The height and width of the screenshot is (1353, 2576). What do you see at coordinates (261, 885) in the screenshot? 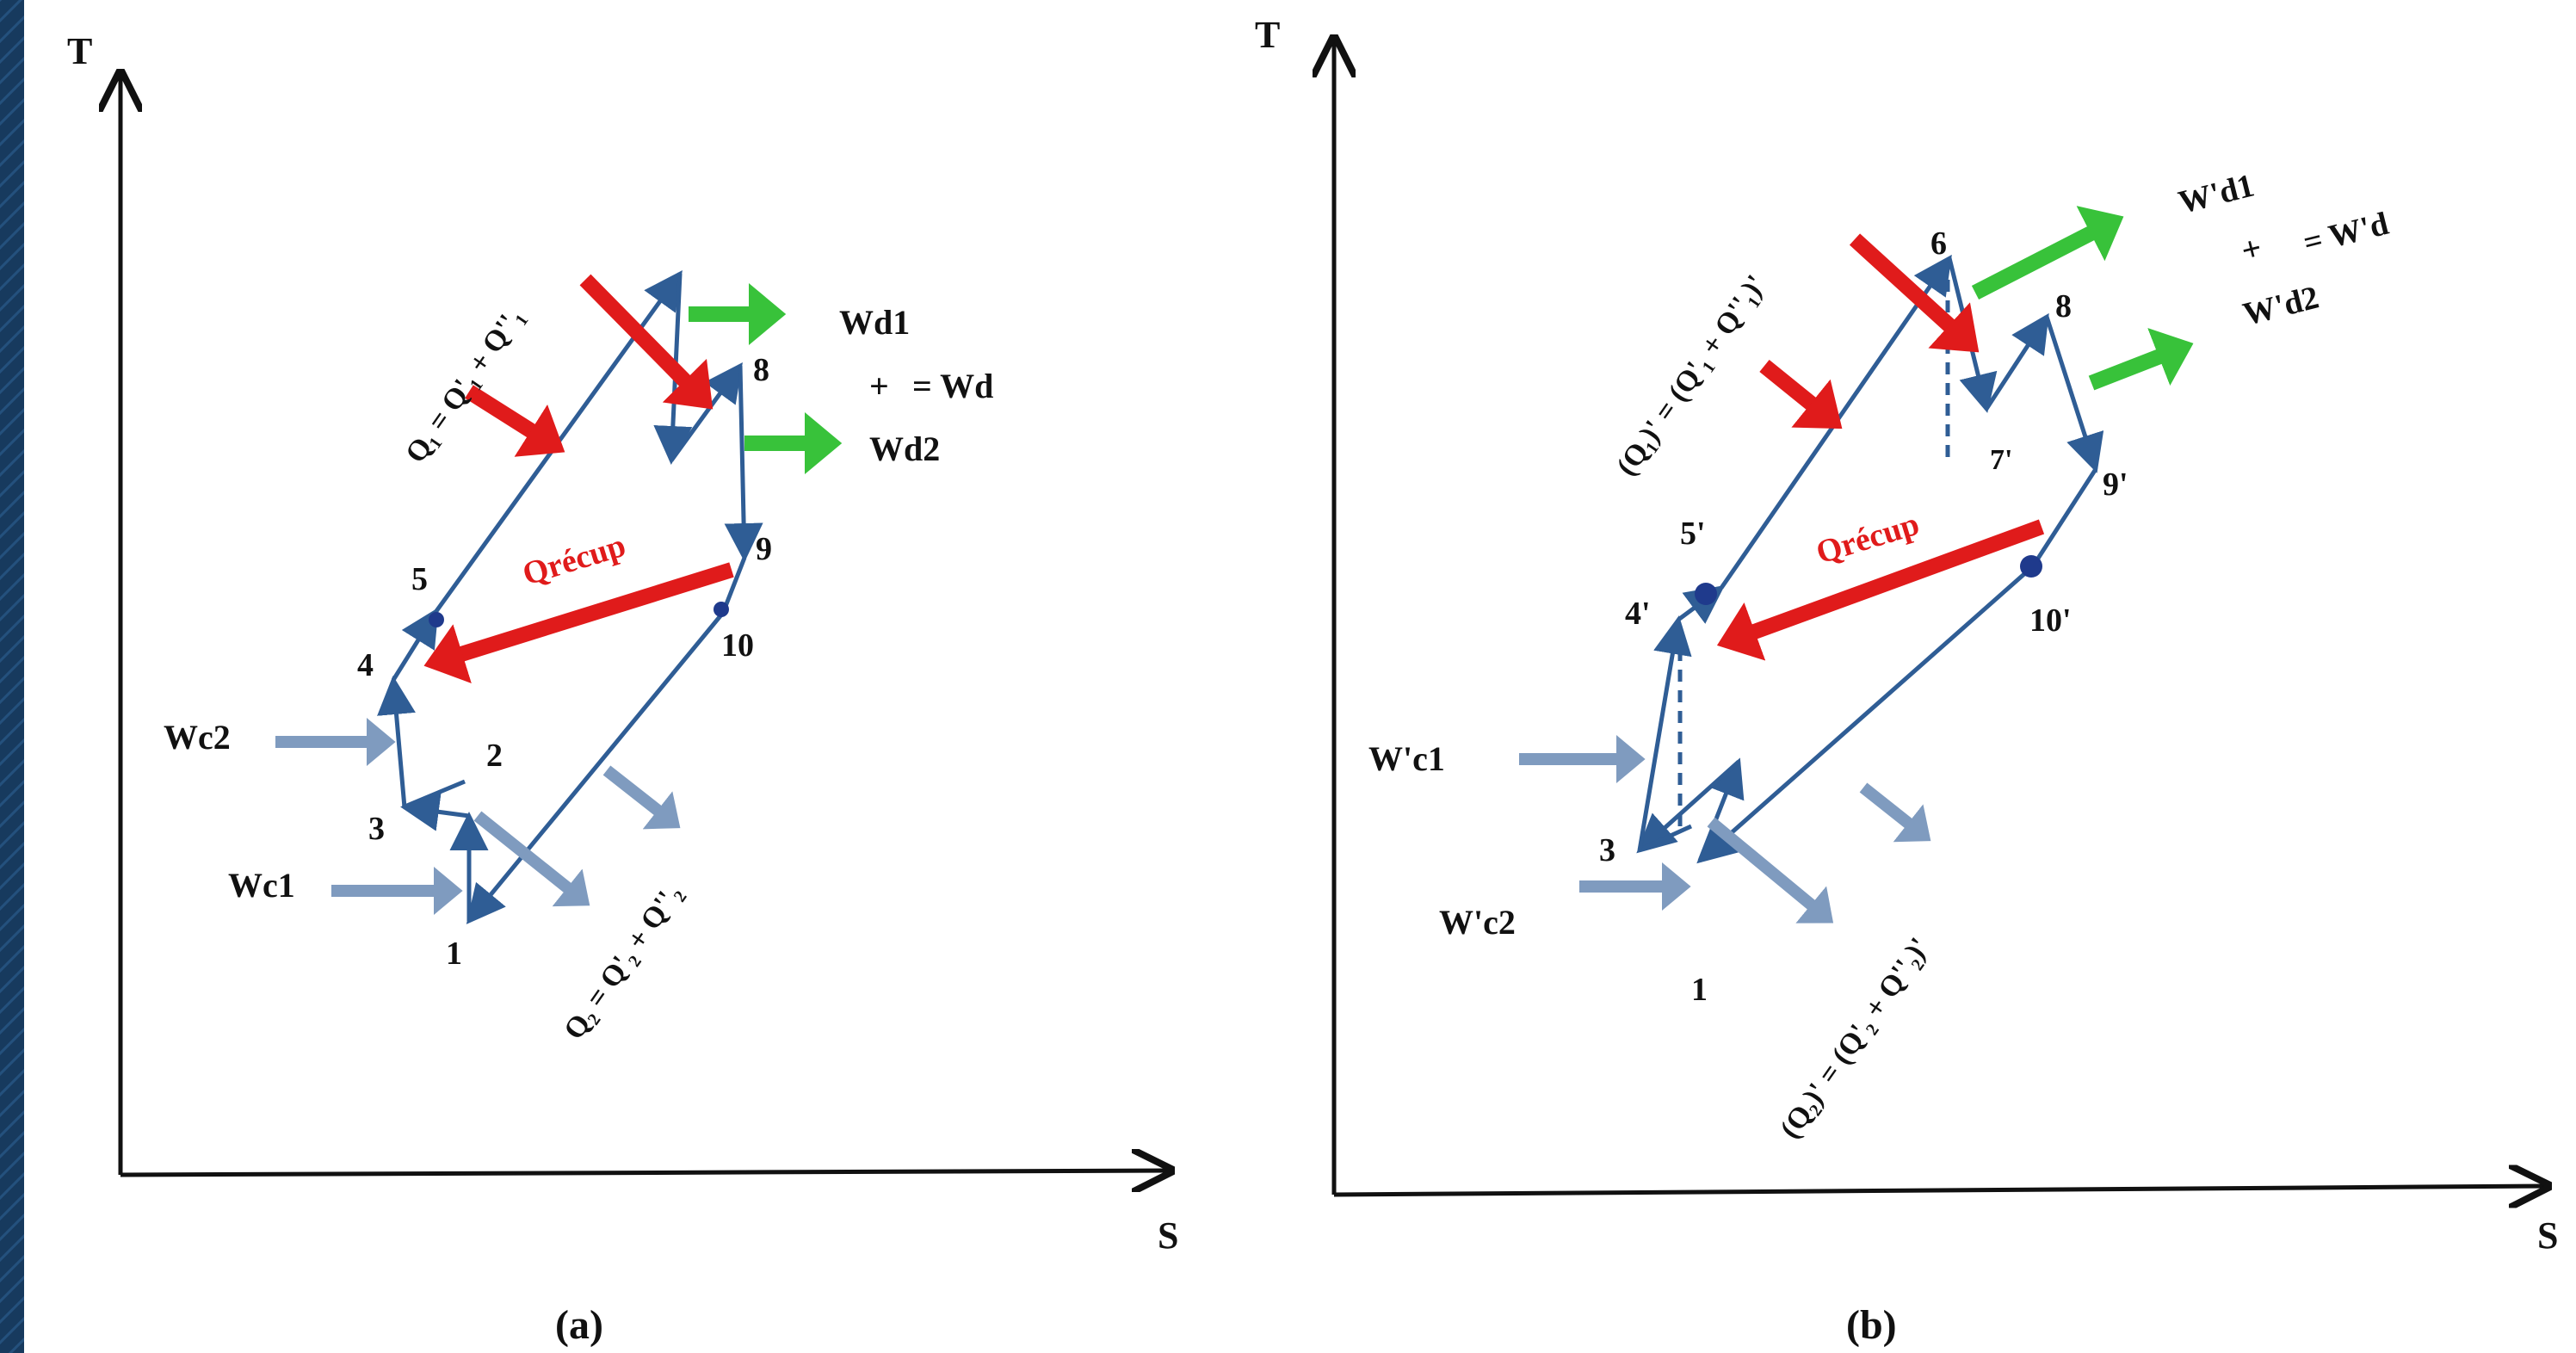
I see `wc1-label: Wc1` at bounding box center [261, 885].